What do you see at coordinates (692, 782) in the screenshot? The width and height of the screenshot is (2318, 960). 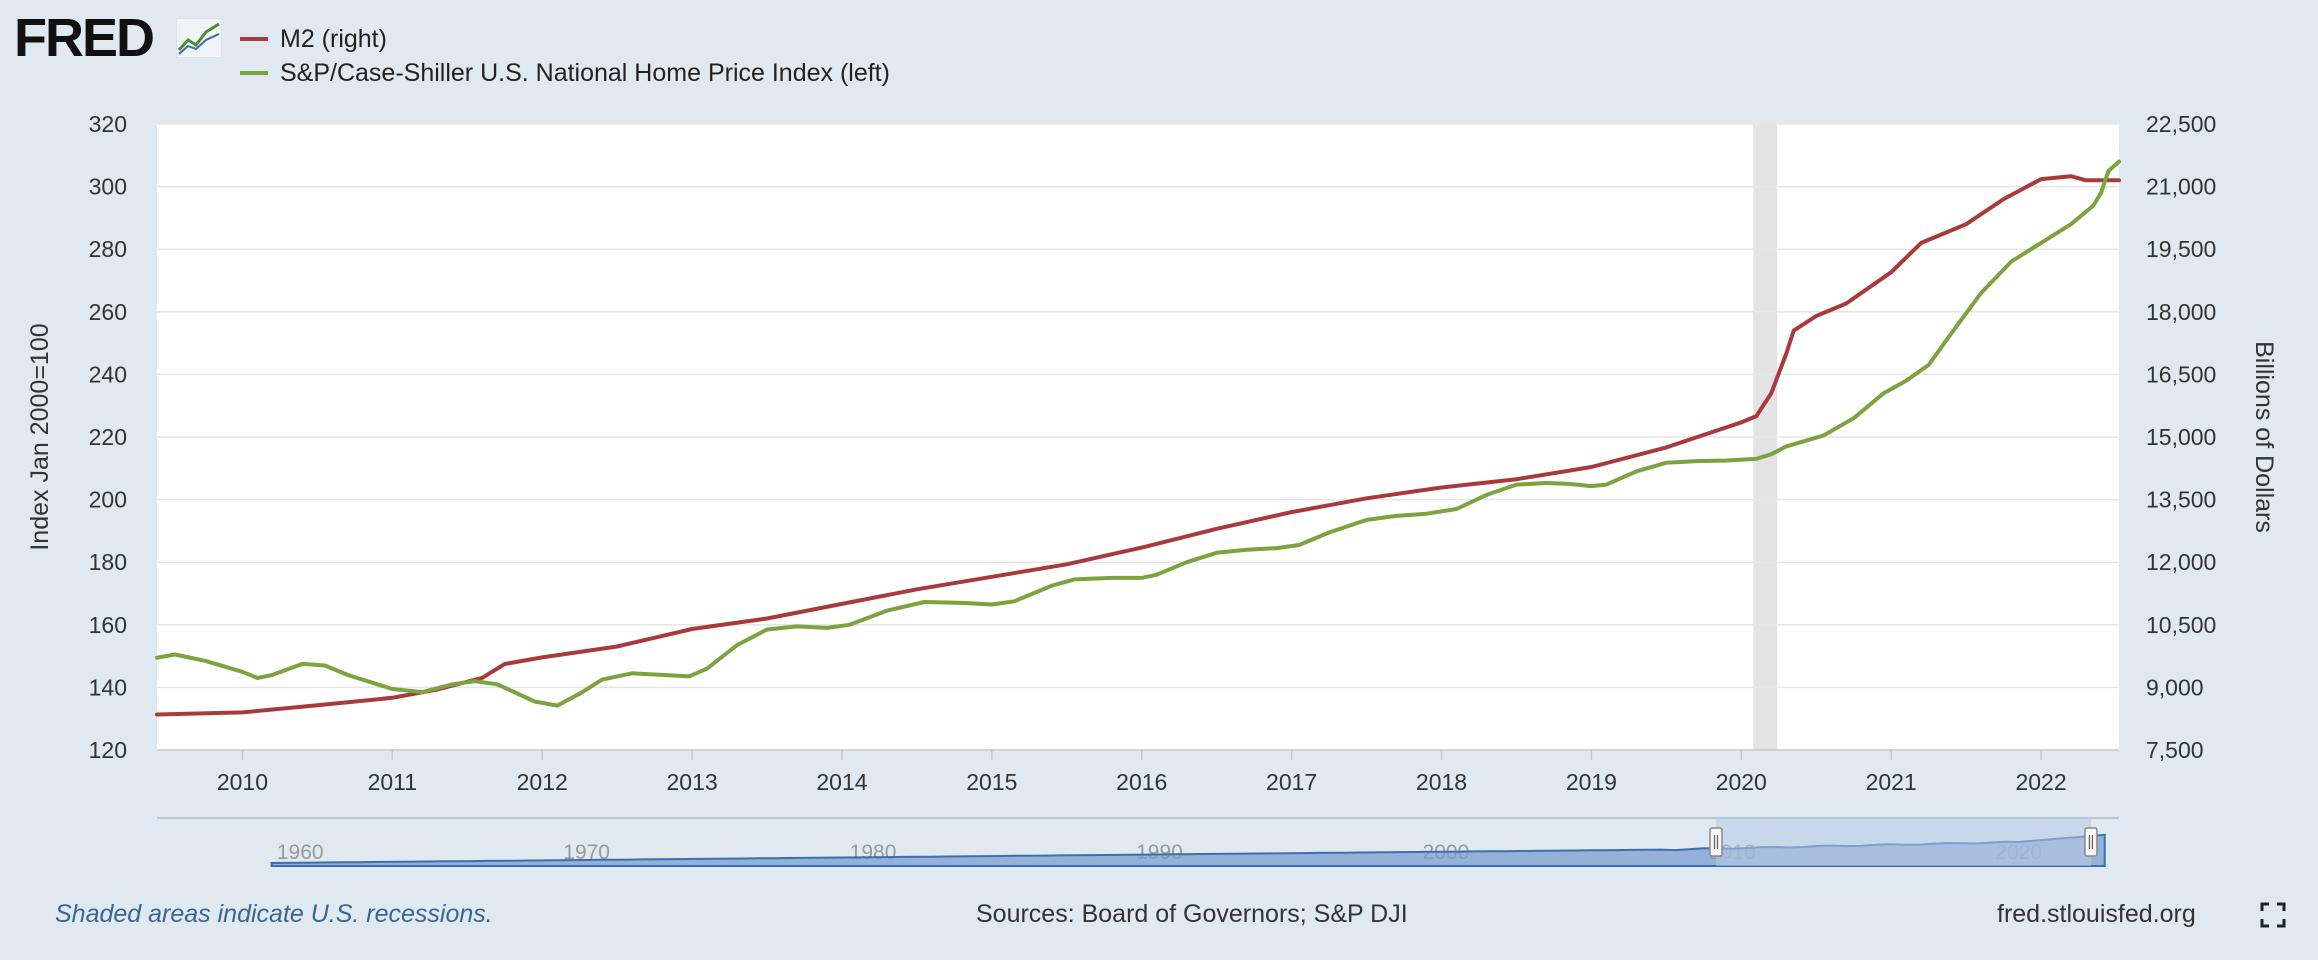 I see `x-tick-label: 2013` at bounding box center [692, 782].